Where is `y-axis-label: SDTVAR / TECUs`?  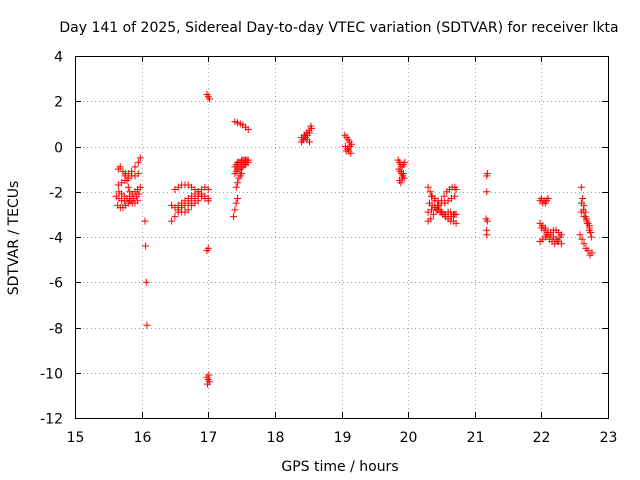 y-axis-label: SDTVAR / TECUs is located at coordinates (14, 238).